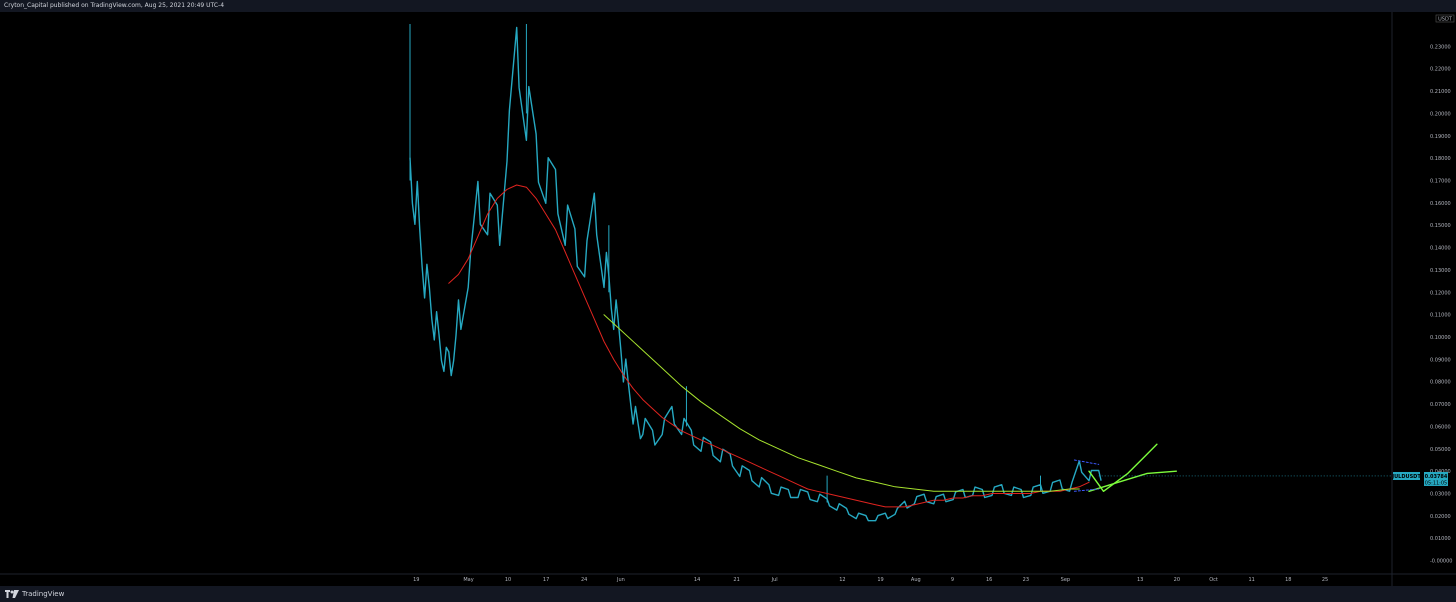 The height and width of the screenshot is (602, 1456). What do you see at coordinates (916, 580) in the screenshot?
I see `x-tick-label: Aug` at bounding box center [916, 580].